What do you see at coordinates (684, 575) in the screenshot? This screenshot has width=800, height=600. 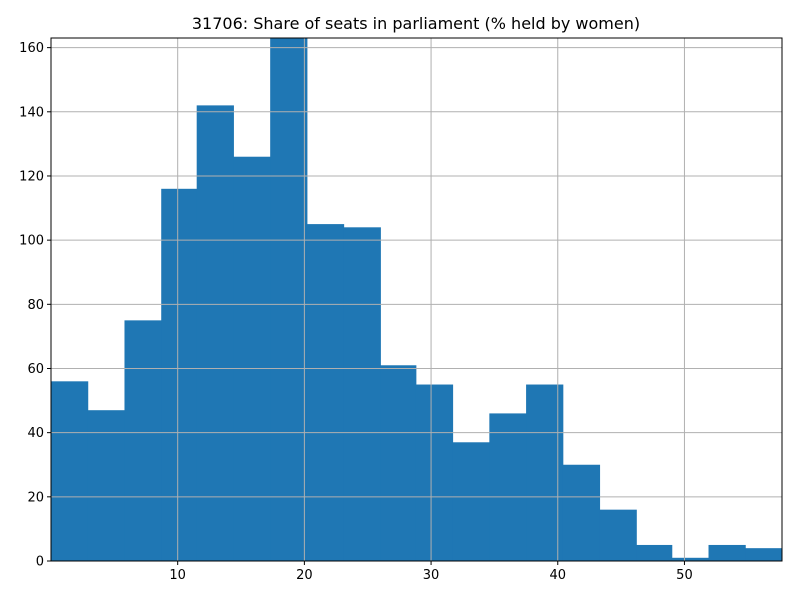 I see `x-tick-label: 50` at bounding box center [684, 575].